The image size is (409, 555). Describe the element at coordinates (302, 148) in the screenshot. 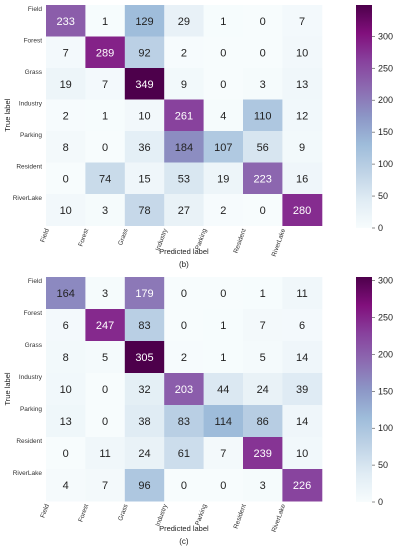

I see `cell-value-label: 9` at that location.